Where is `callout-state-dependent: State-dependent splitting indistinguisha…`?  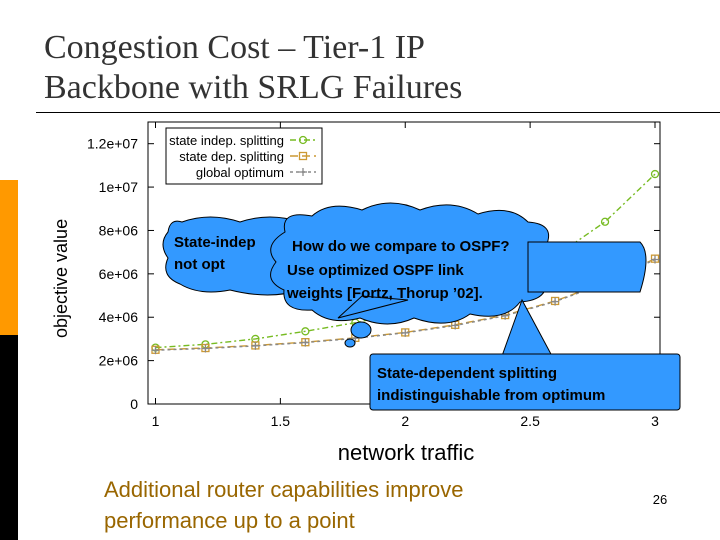 callout-state-dependent: State-dependent splitting indistinguisha… is located at coordinates (525, 354).